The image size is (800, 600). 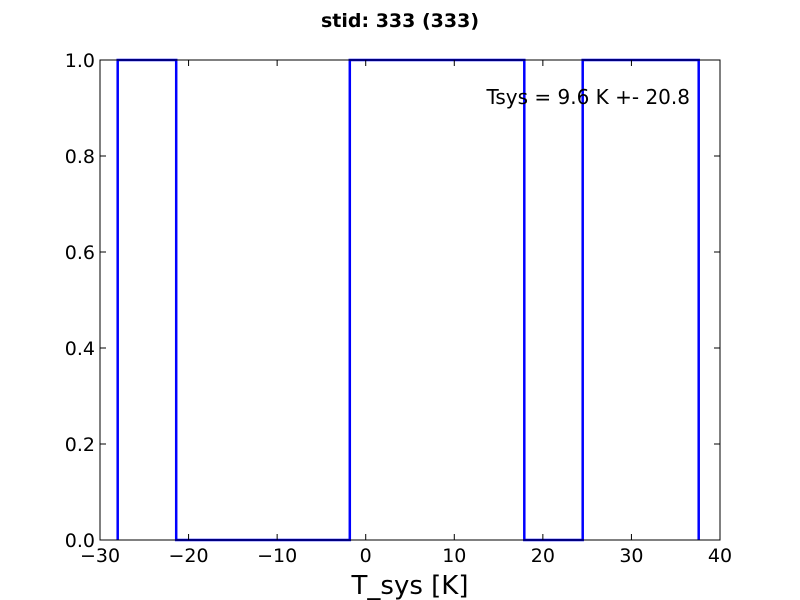 I want to click on y-tick-label: 0.0, so click(x=80, y=541).